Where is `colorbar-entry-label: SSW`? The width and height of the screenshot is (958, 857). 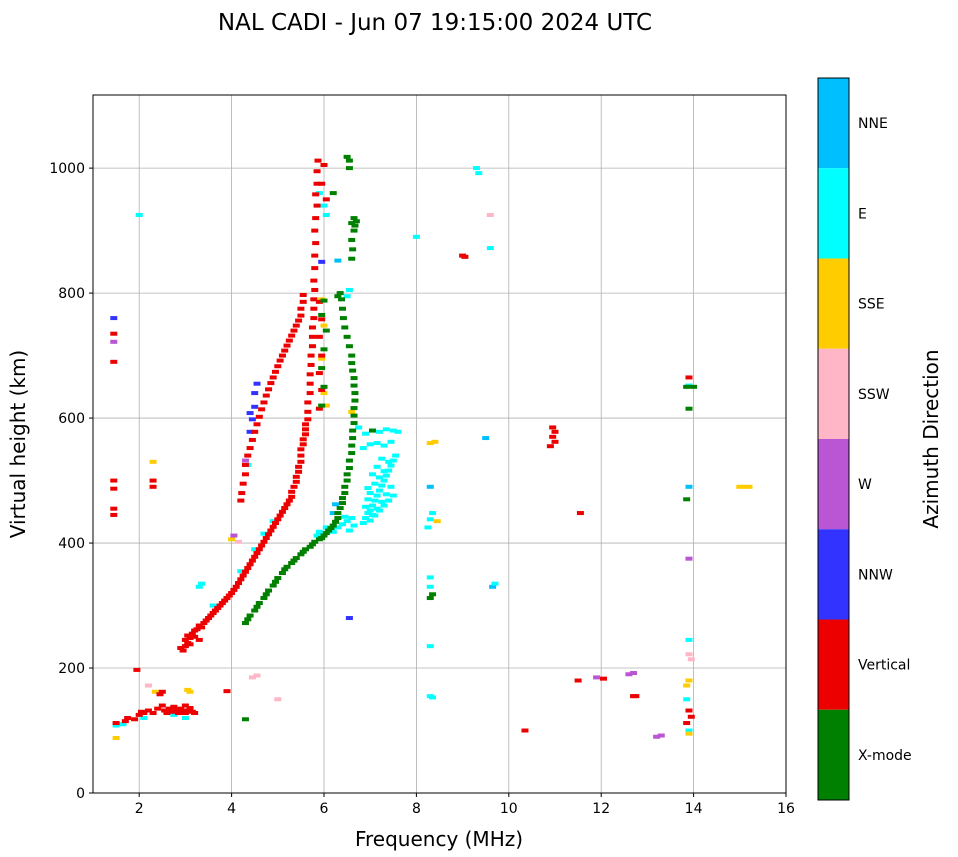
colorbar-entry-label: SSW is located at coordinates (874, 395).